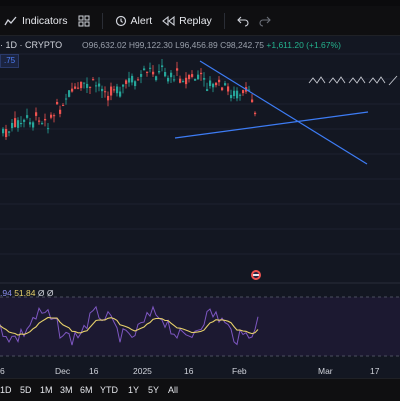  What do you see at coordinates (256, 275) in the screenshot?
I see `event-marker-icon` at bounding box center [256, 275].